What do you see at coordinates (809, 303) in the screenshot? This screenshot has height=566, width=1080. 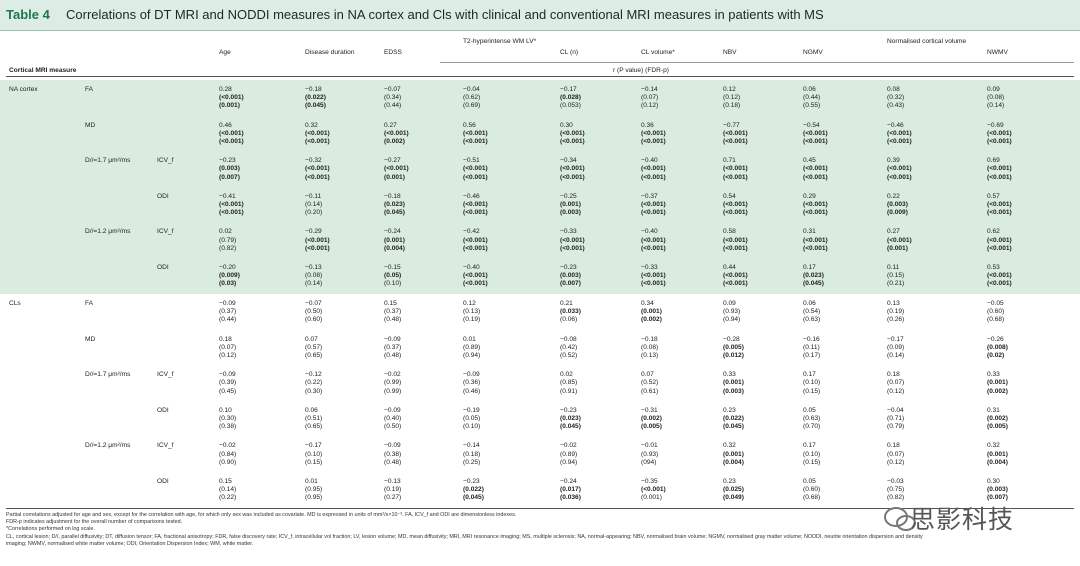 I see `r-value: 0.06` at bounding box center [809, 303].